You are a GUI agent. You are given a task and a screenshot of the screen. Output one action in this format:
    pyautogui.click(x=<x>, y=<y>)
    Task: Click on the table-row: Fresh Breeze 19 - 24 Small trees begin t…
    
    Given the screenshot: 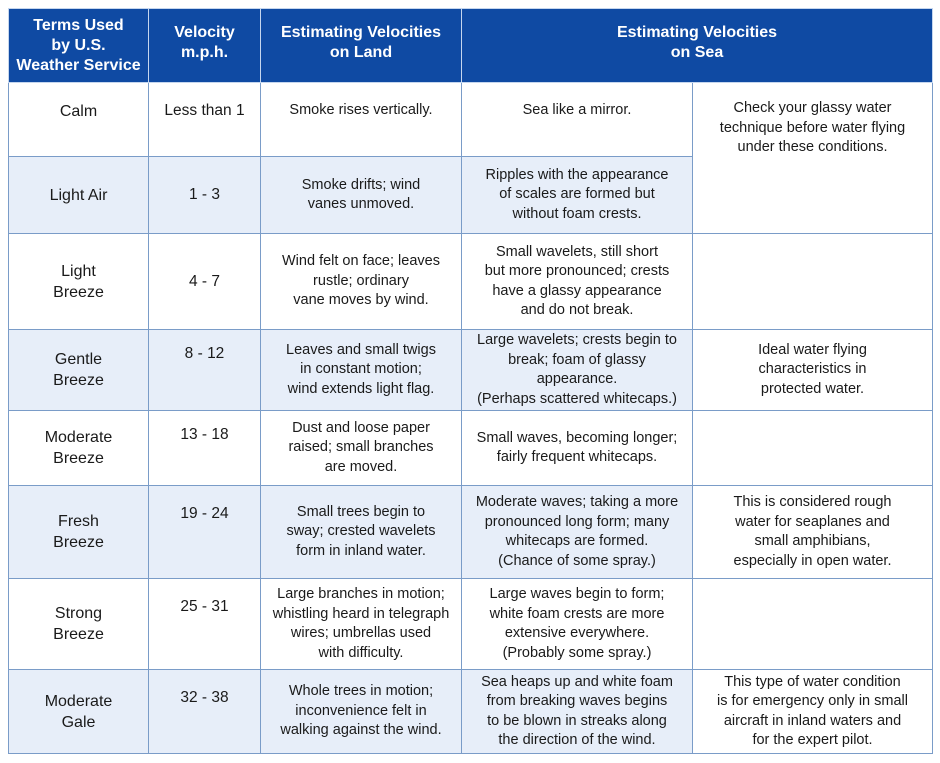 What is the action you would take?
    pyautogui.click(x=470, y=532)
    